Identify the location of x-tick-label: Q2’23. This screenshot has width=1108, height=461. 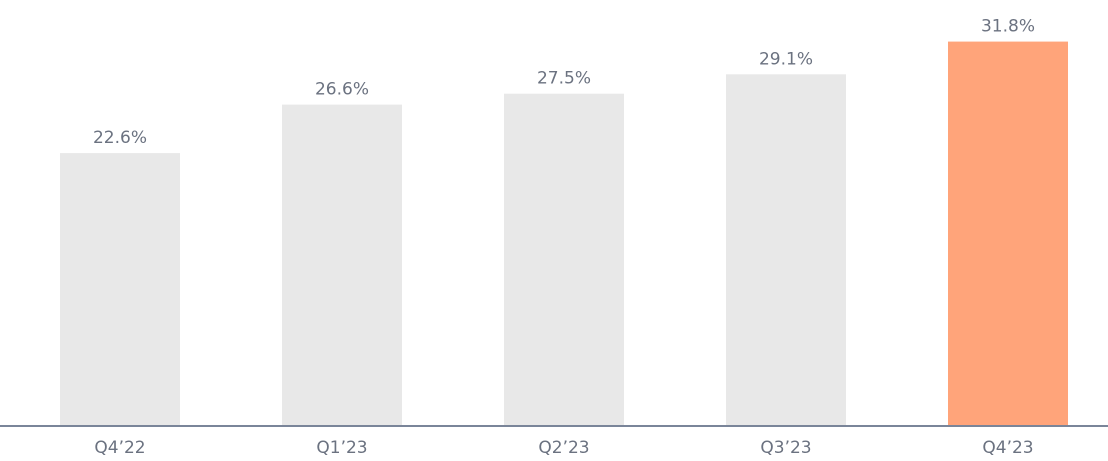
(563, 448).